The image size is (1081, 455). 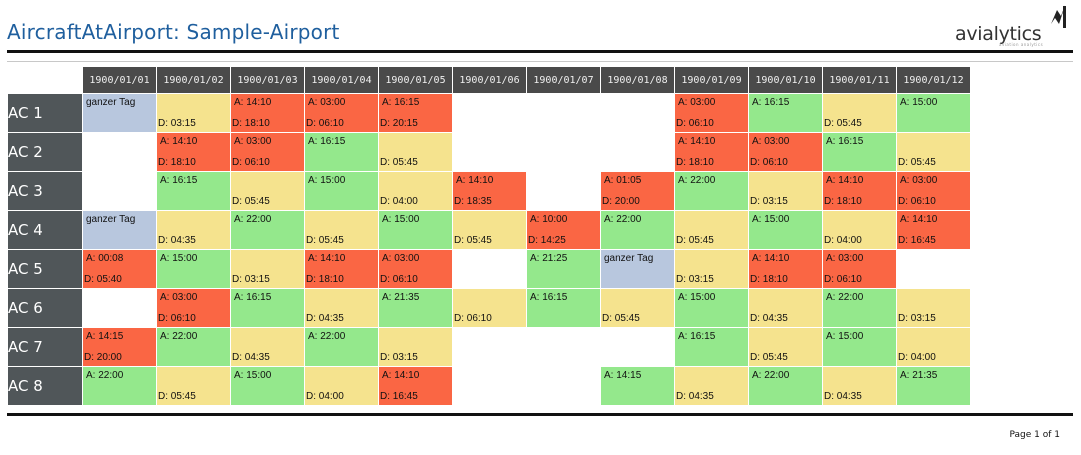 What do you see at coordinates (540, 51) in the screenshot?
I see `header-rule` at bounding box center [540, 51].